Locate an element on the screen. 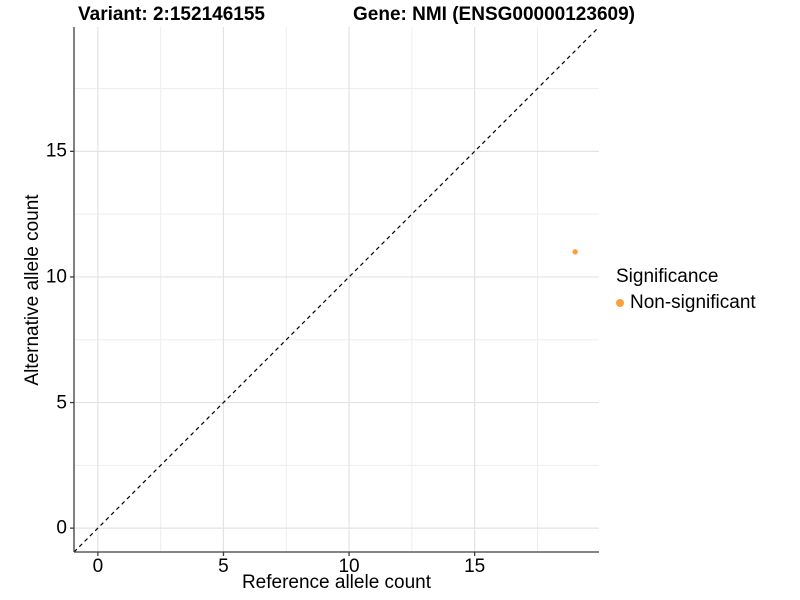 This screenshot has height=600, width=800. y-tick-label: 0 is located at coordinates (61, 528).